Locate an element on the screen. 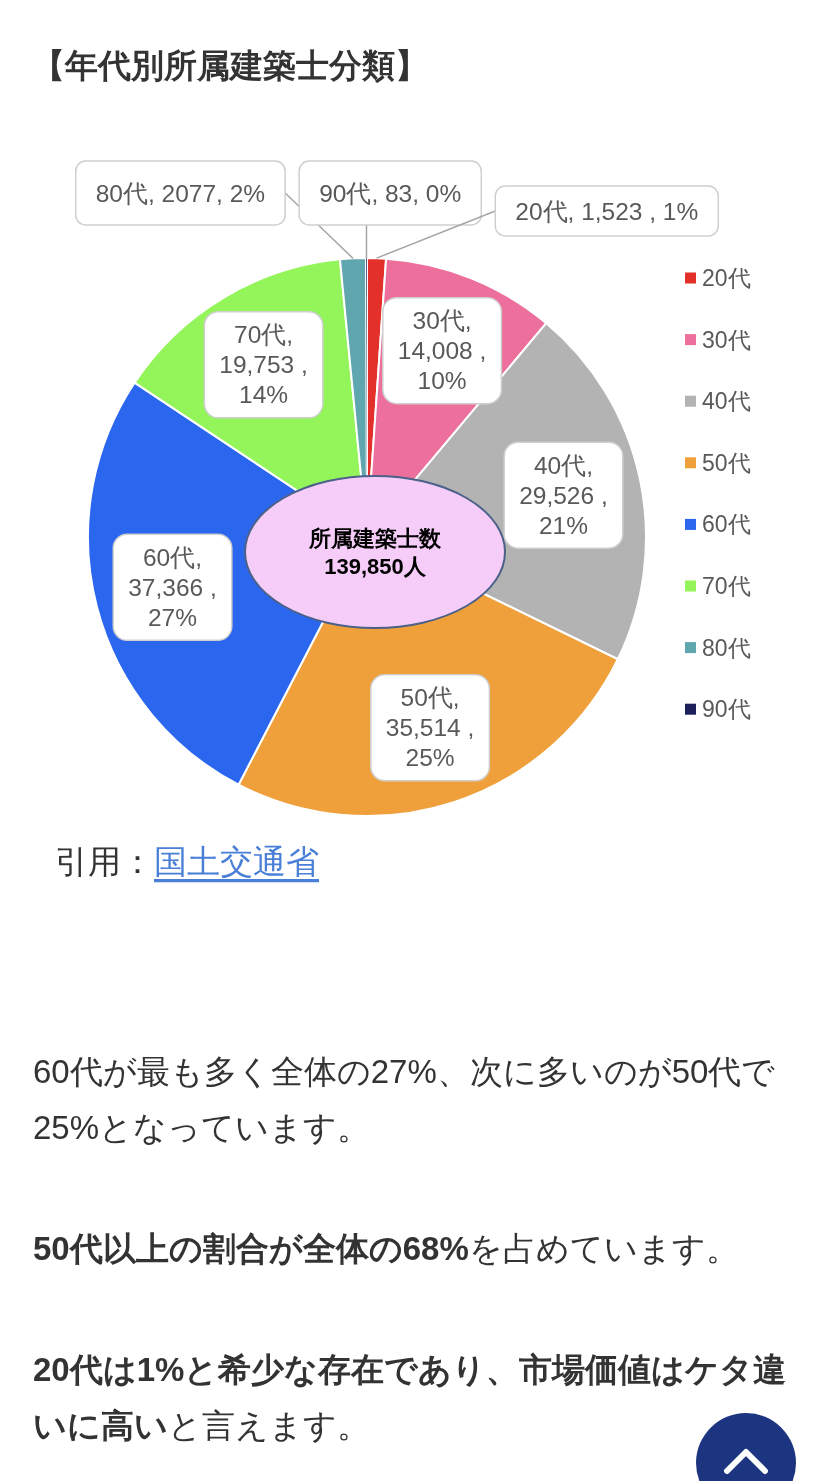 The width and height of the screenshot is (828, 1481). legend-label: 70代 is located at coordinates (726, 586).